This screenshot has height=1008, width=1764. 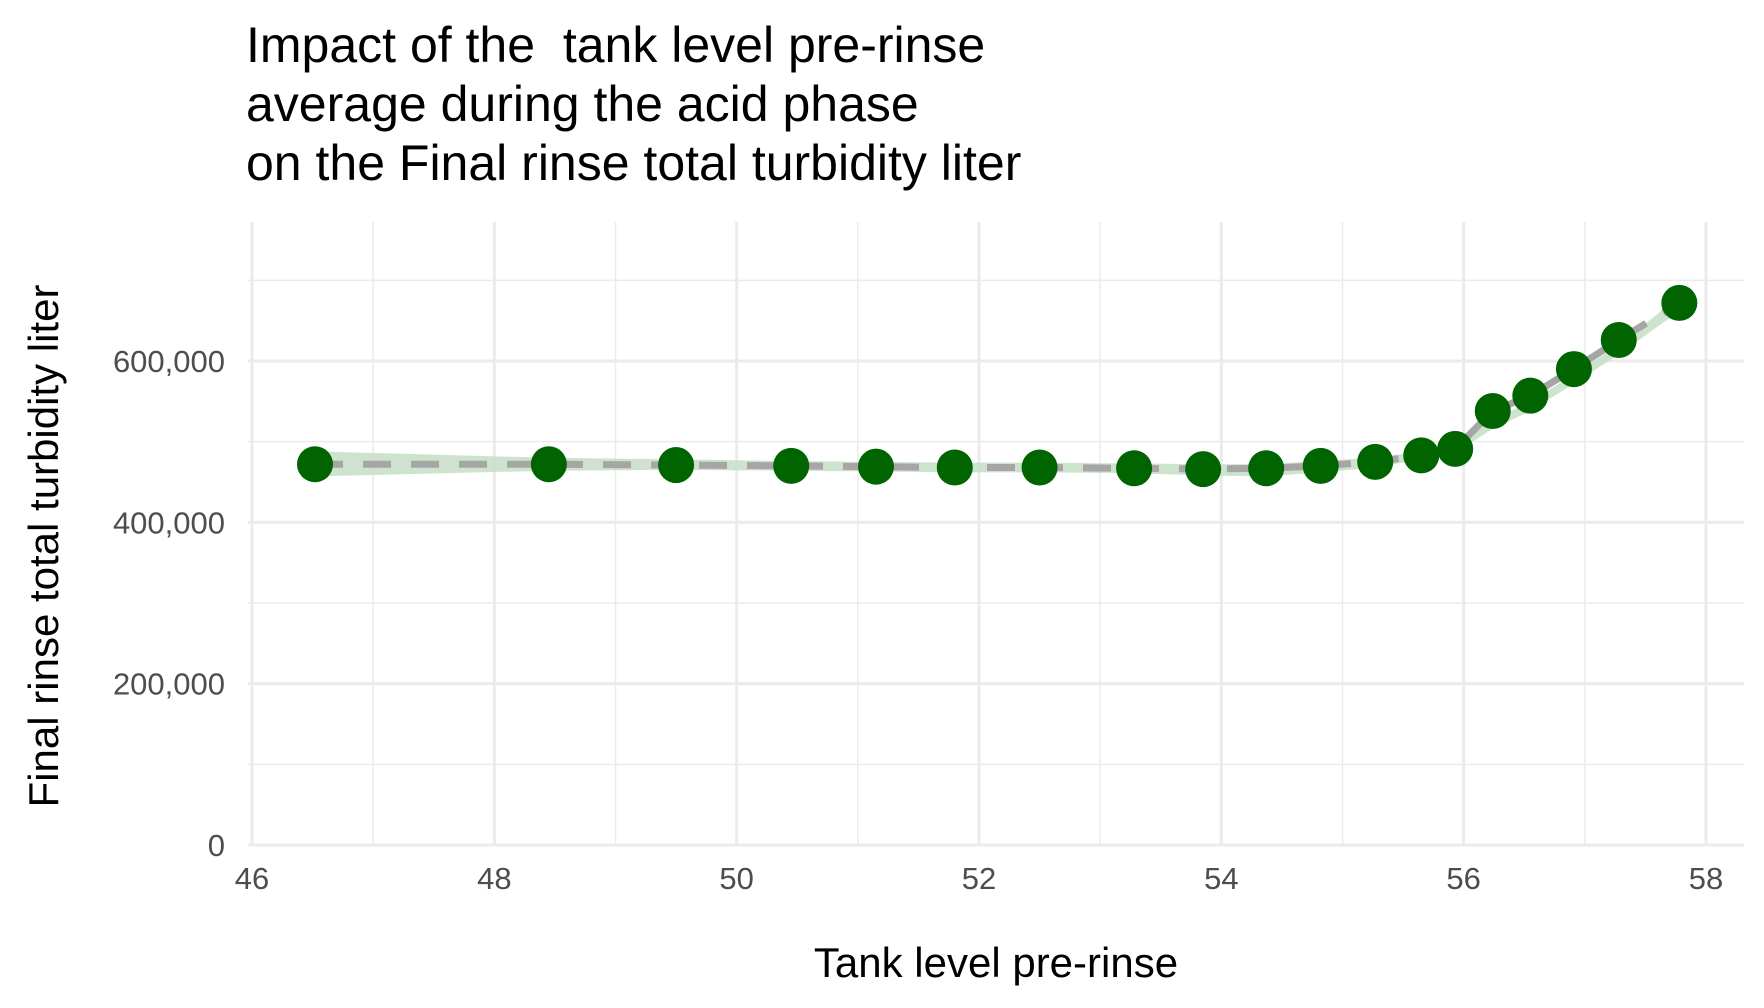 I want to click on confidence-band, so click(x=997, y=386).